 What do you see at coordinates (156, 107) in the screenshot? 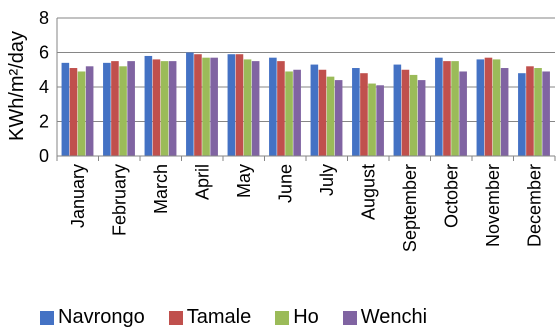
I see `bar-tamale-march` at bounding box center [156, 107].